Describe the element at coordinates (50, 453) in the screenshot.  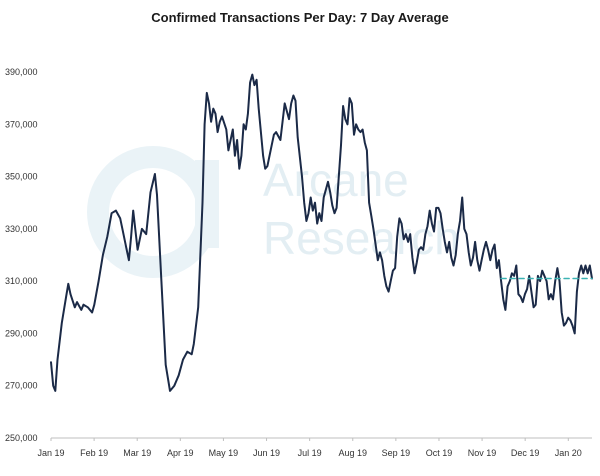
I see `x-tick-label: Jan 19` at that location.